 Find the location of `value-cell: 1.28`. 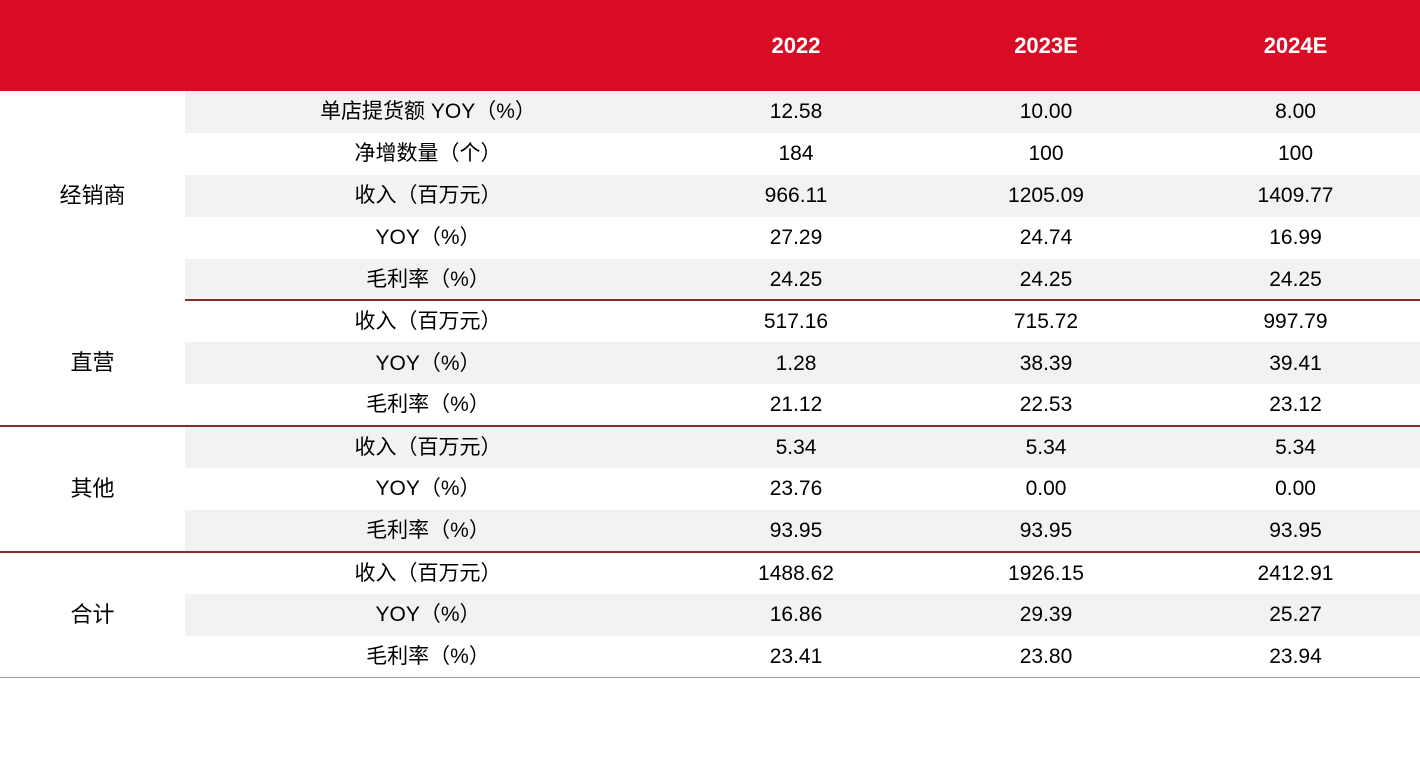

value-cell: 1.28 is located at coordinates (796, 363).